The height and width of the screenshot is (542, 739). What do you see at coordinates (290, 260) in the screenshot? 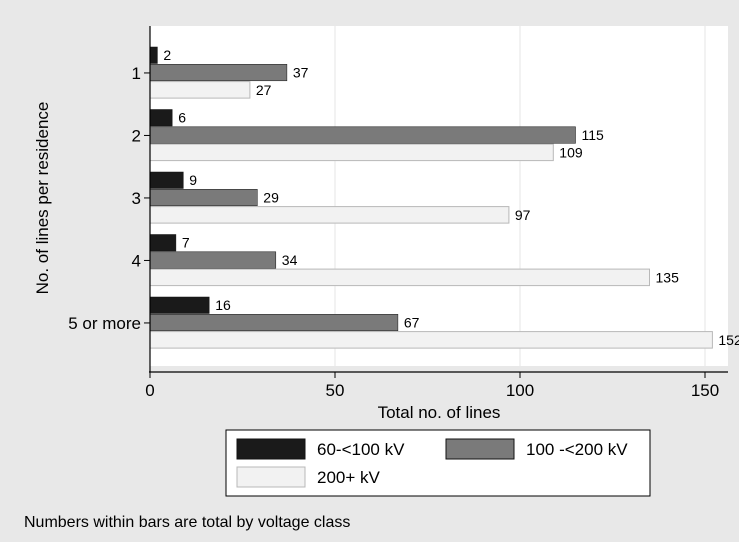
I see `data-label: 34` at bounding box center [290, 260].